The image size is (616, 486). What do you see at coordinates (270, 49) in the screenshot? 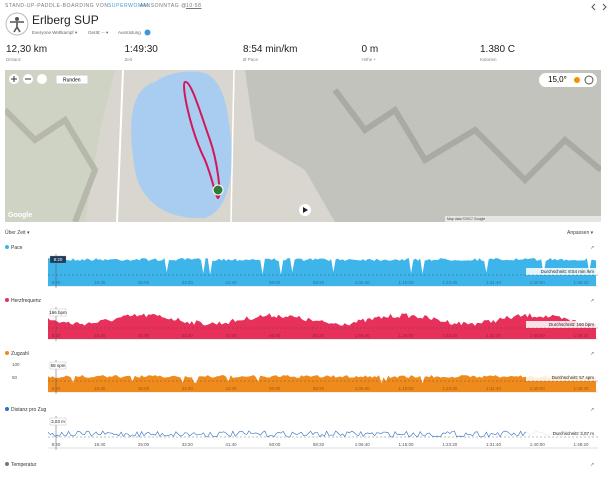
I see `stat-value: 8:54 min/km` at bounding box center [270, 49].